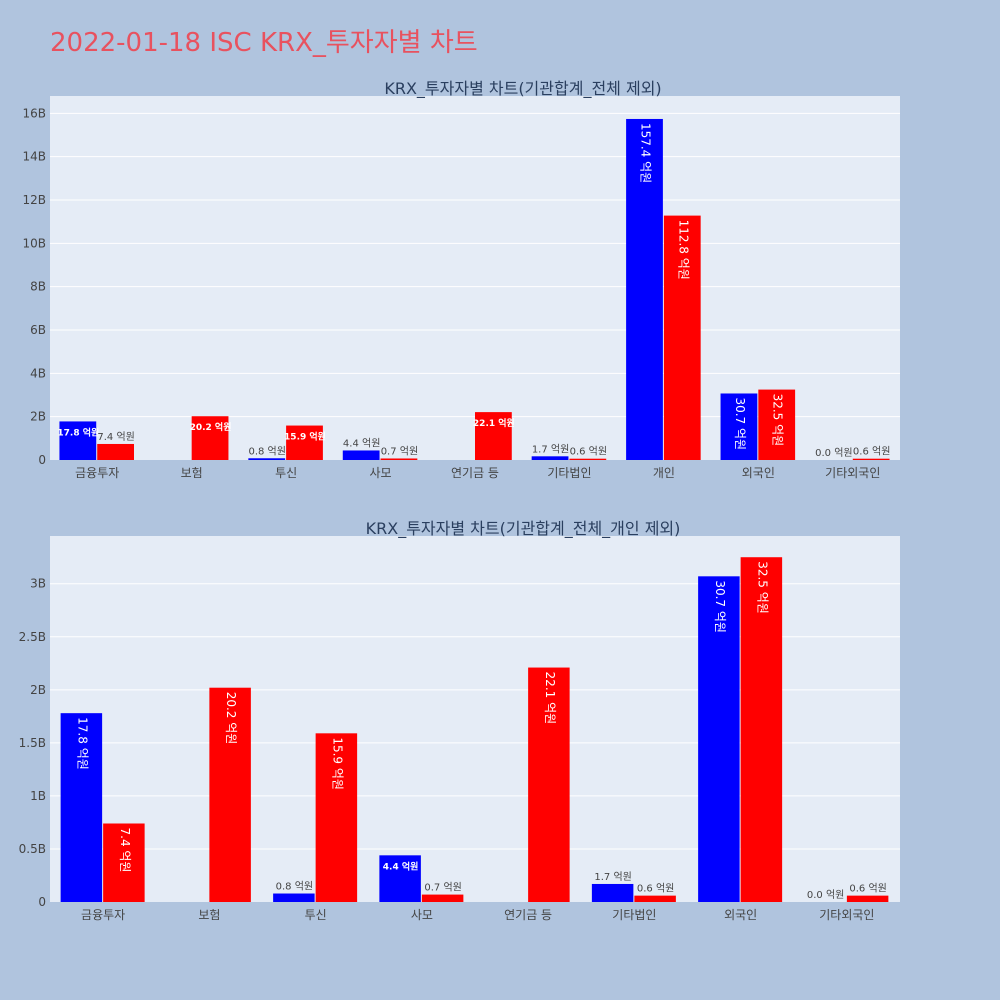  What do you see at coordinates (664, 473) in the screenshot?
I see `x-tick-label: 개인` at bounding box center [664, 473].